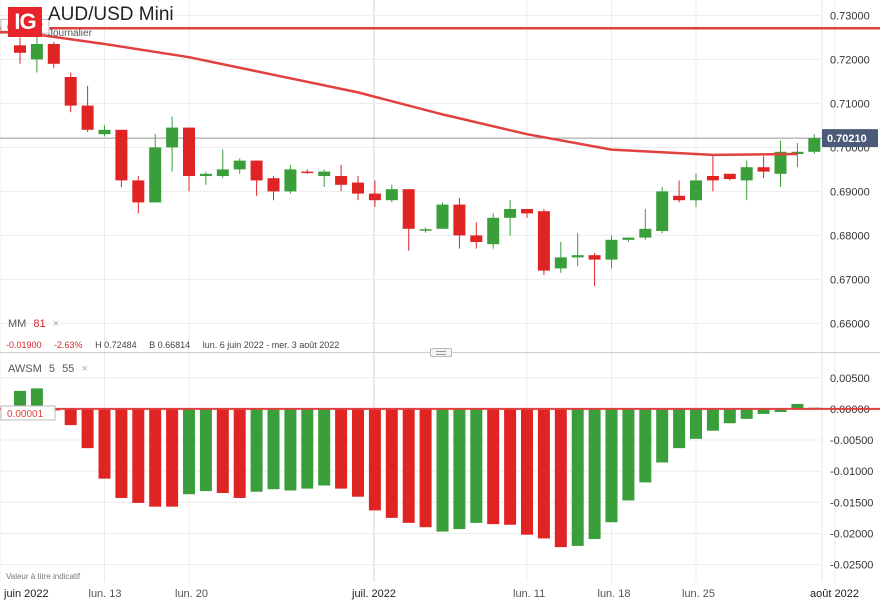  Describe the element at coordinates (850, 379) in the screenshot. I see `awsm-y-tick-label: 0.00500` at that location.